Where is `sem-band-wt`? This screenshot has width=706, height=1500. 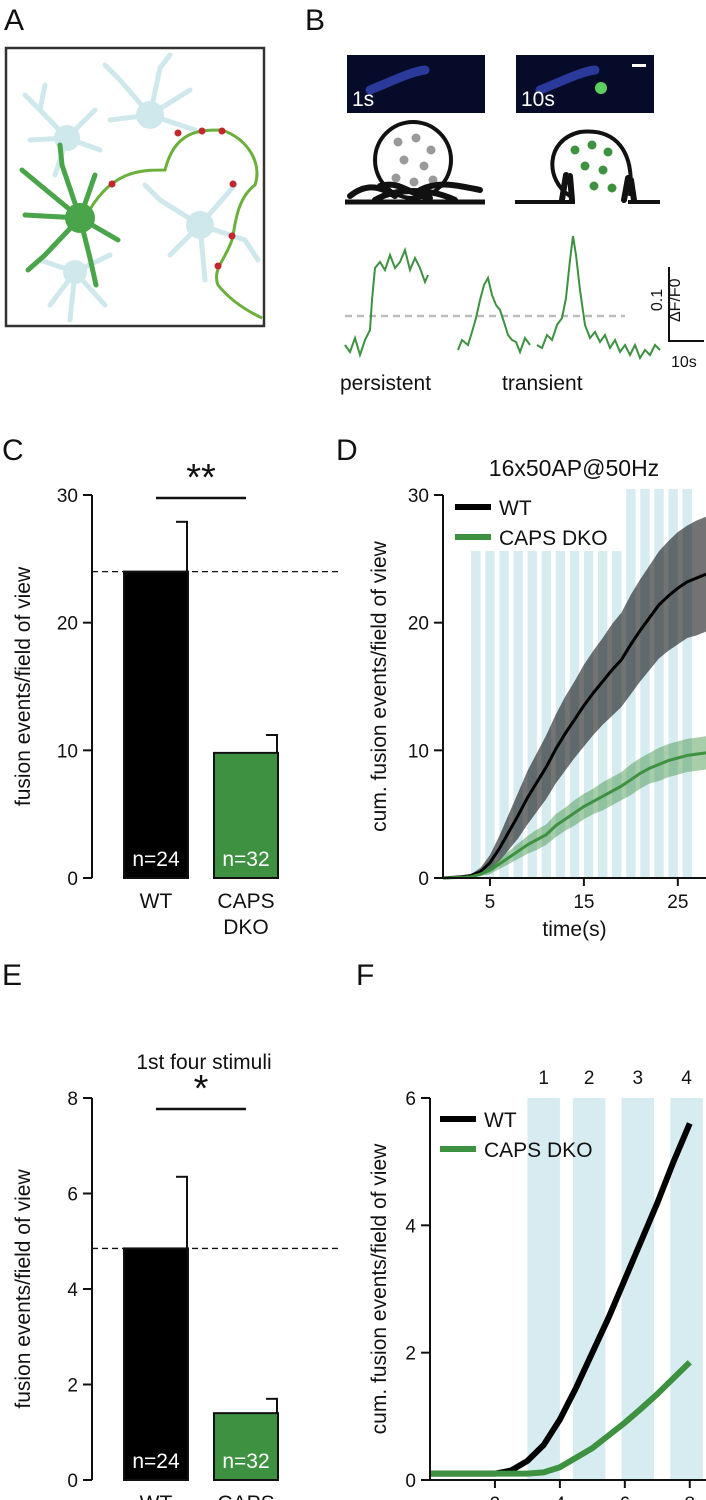
sem-band-wt is located at coordinates (574, 697).